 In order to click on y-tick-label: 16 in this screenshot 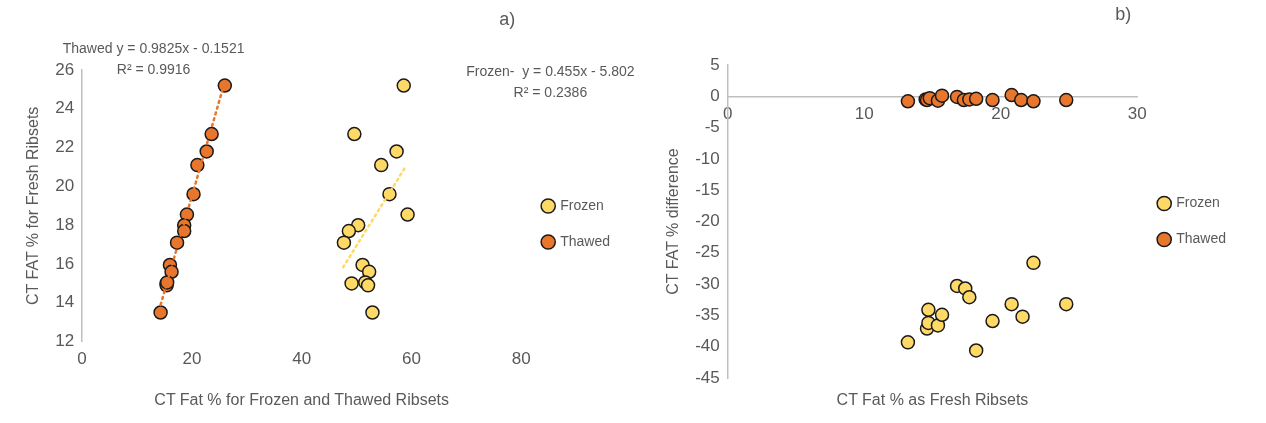, I will do `click(65, 263)`.